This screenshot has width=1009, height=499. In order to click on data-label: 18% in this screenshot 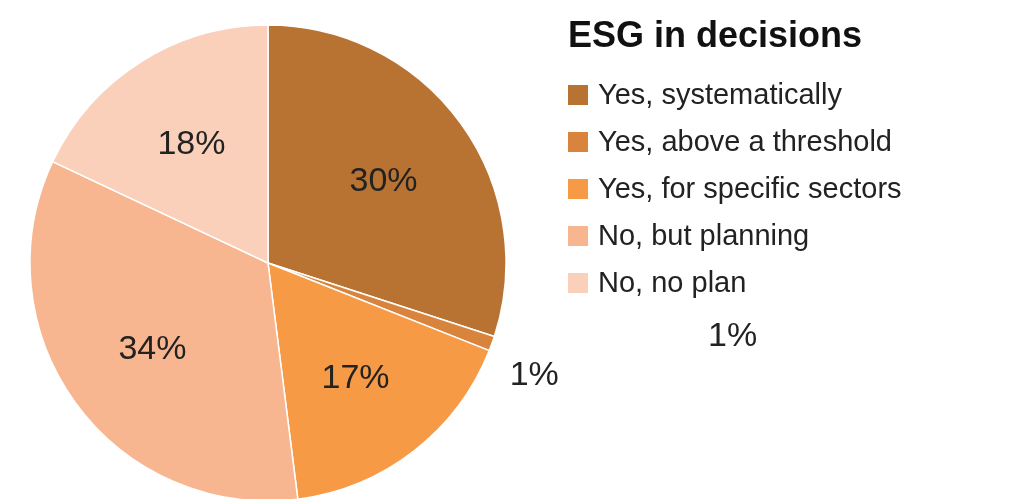, I will do `click(191, 142)`.